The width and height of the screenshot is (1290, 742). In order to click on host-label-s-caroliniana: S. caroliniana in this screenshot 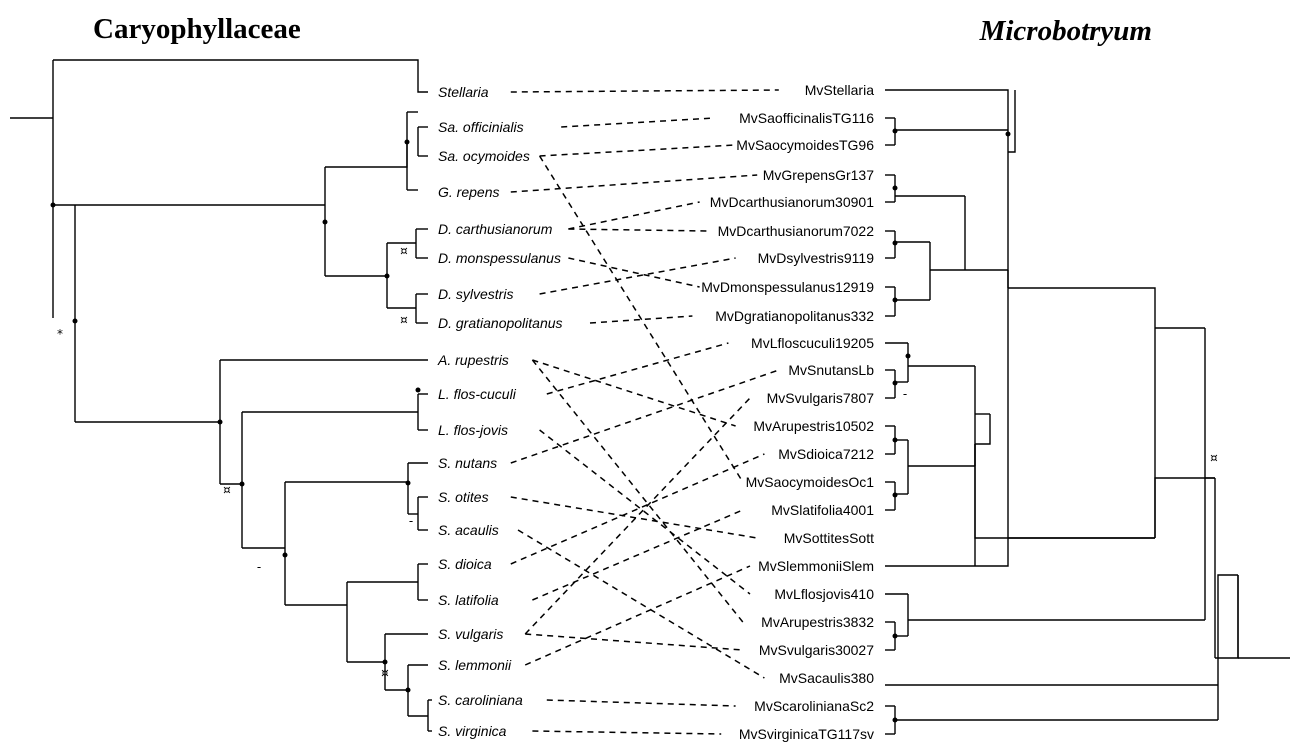, I will do `click(480, 700)`.